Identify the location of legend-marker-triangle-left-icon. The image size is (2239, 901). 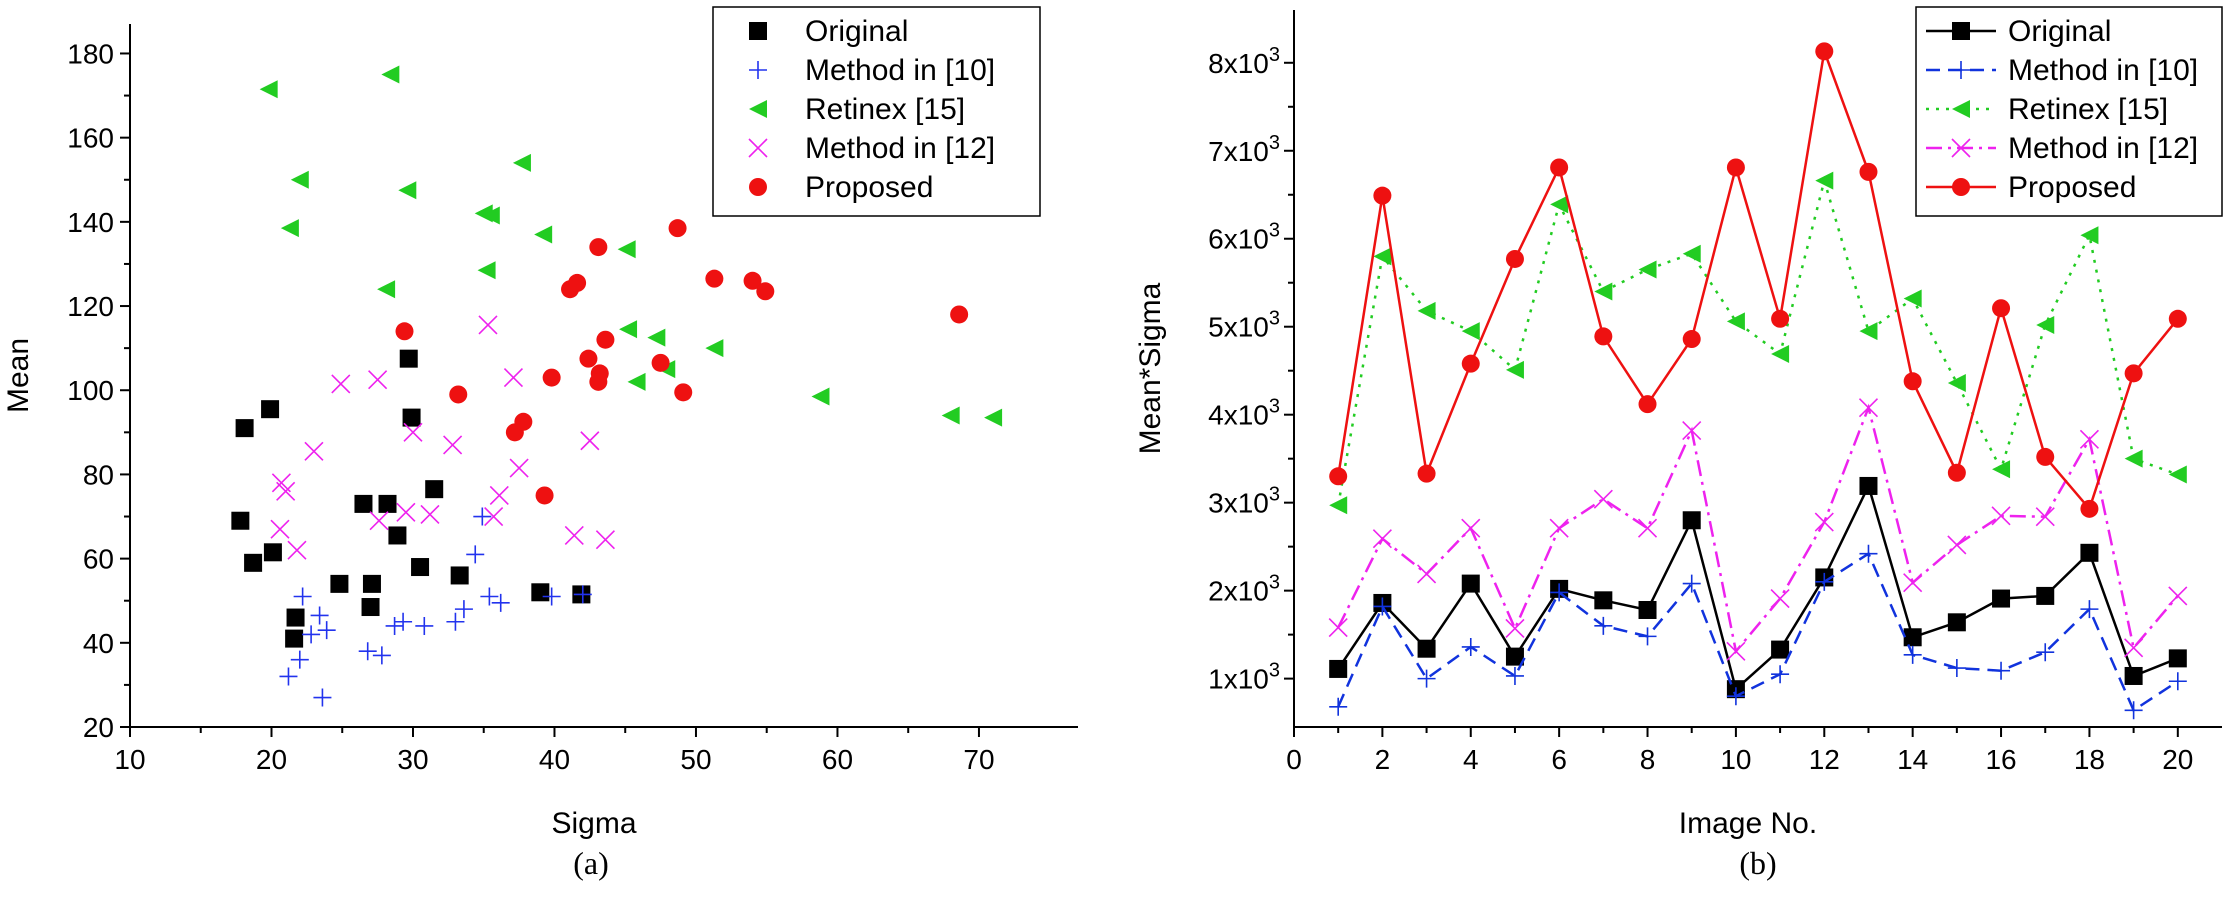
(758, 109).